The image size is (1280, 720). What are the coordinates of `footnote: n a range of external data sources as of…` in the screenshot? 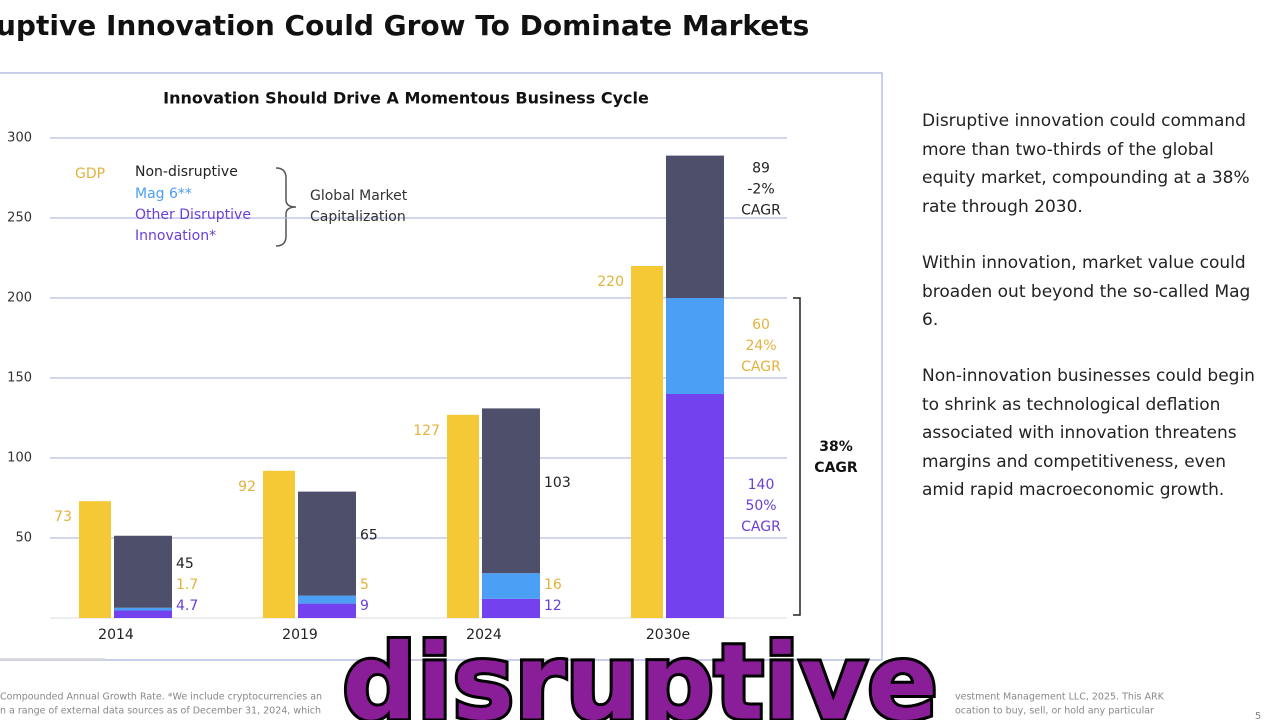 It's located at (160, 711).